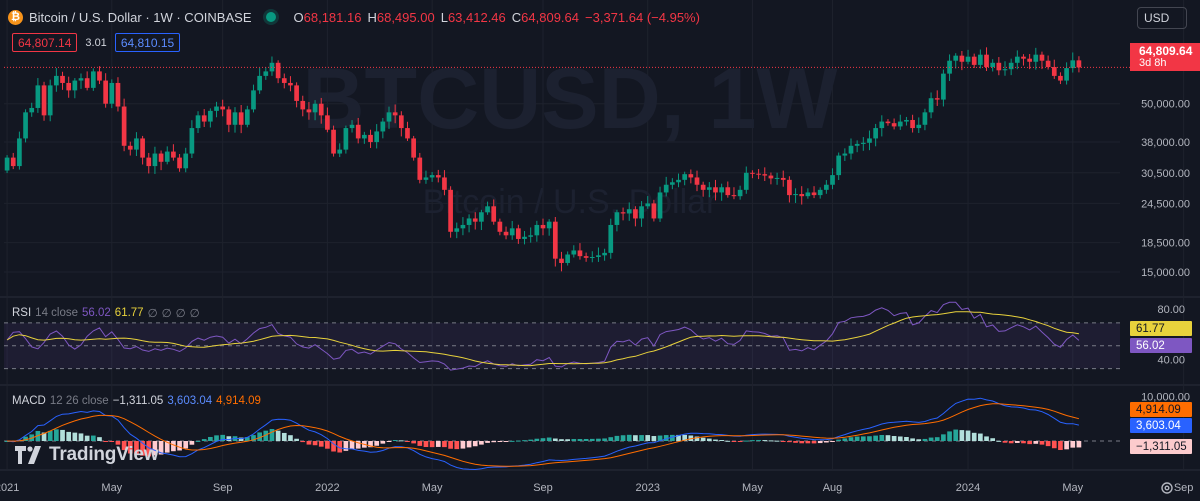  Describe the element at coordinates (1165, 105) in the screenshot. I see `price-tick-label: 50,000.00` at that location.